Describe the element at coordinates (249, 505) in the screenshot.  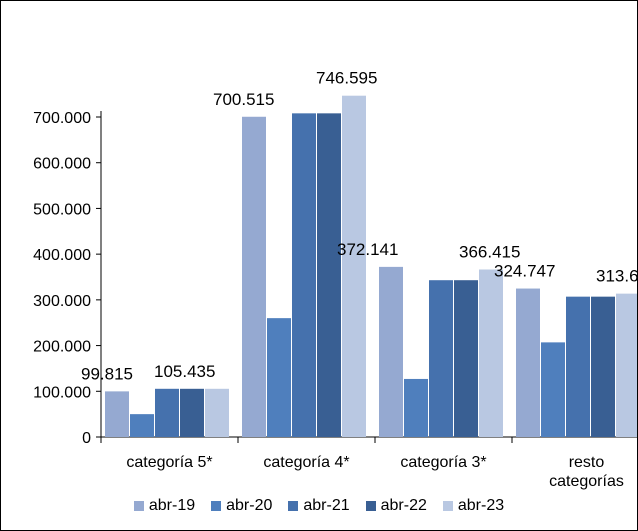
I see `legend-label: abr-20` at that location.